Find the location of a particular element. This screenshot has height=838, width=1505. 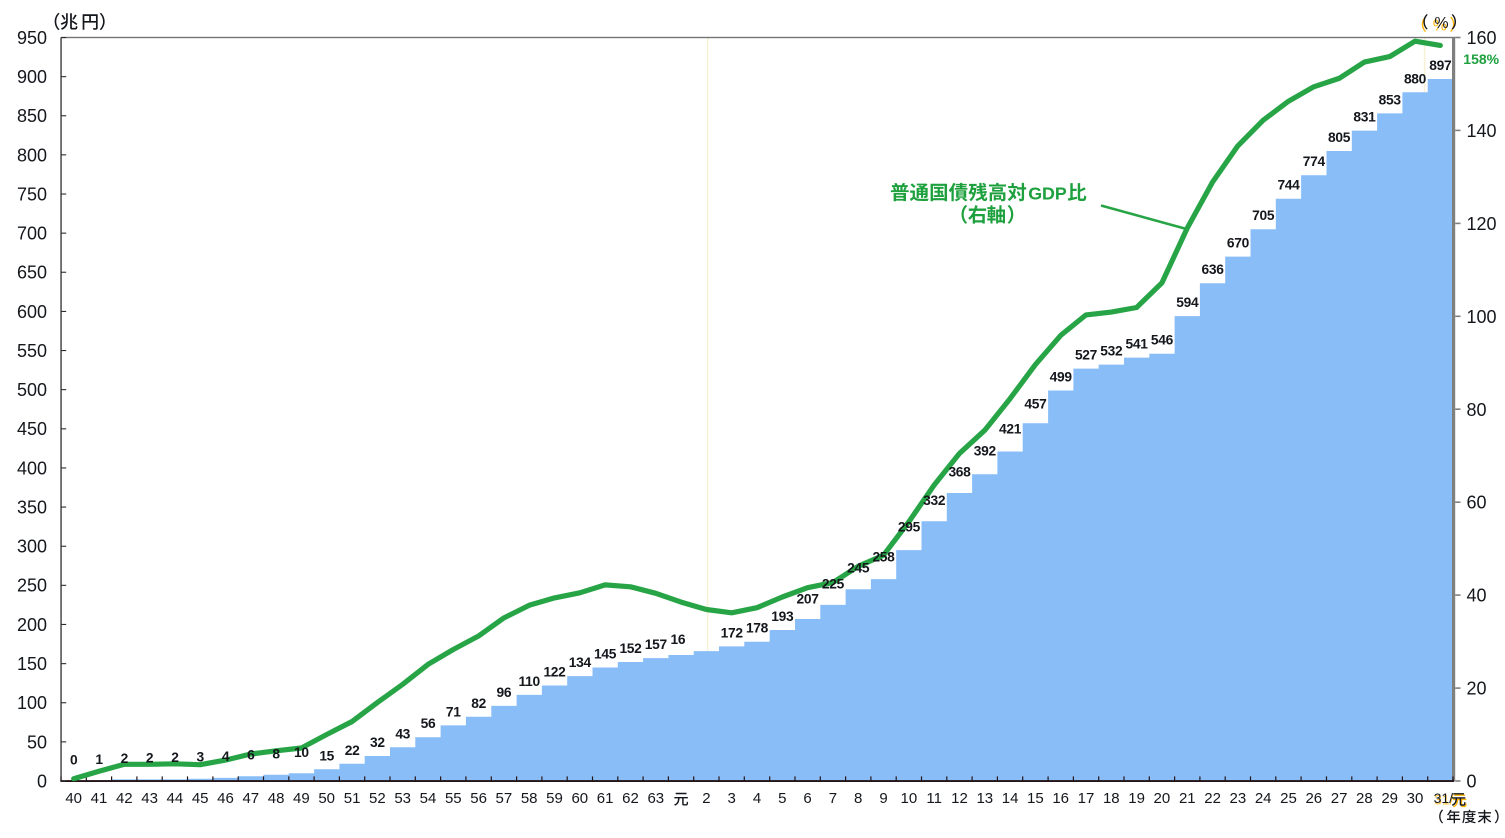

svg-text: 24 is located at coordinates (1263, 798).